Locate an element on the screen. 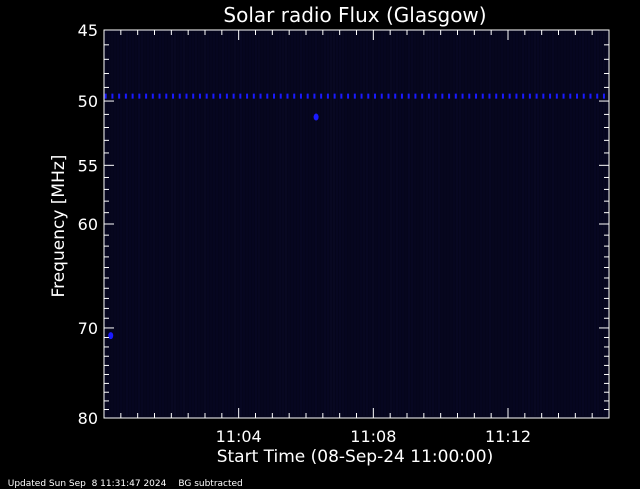 The height and width of the screenshot is (489, 640). y-tick-label: 50 is located at coordinates (88, 101).